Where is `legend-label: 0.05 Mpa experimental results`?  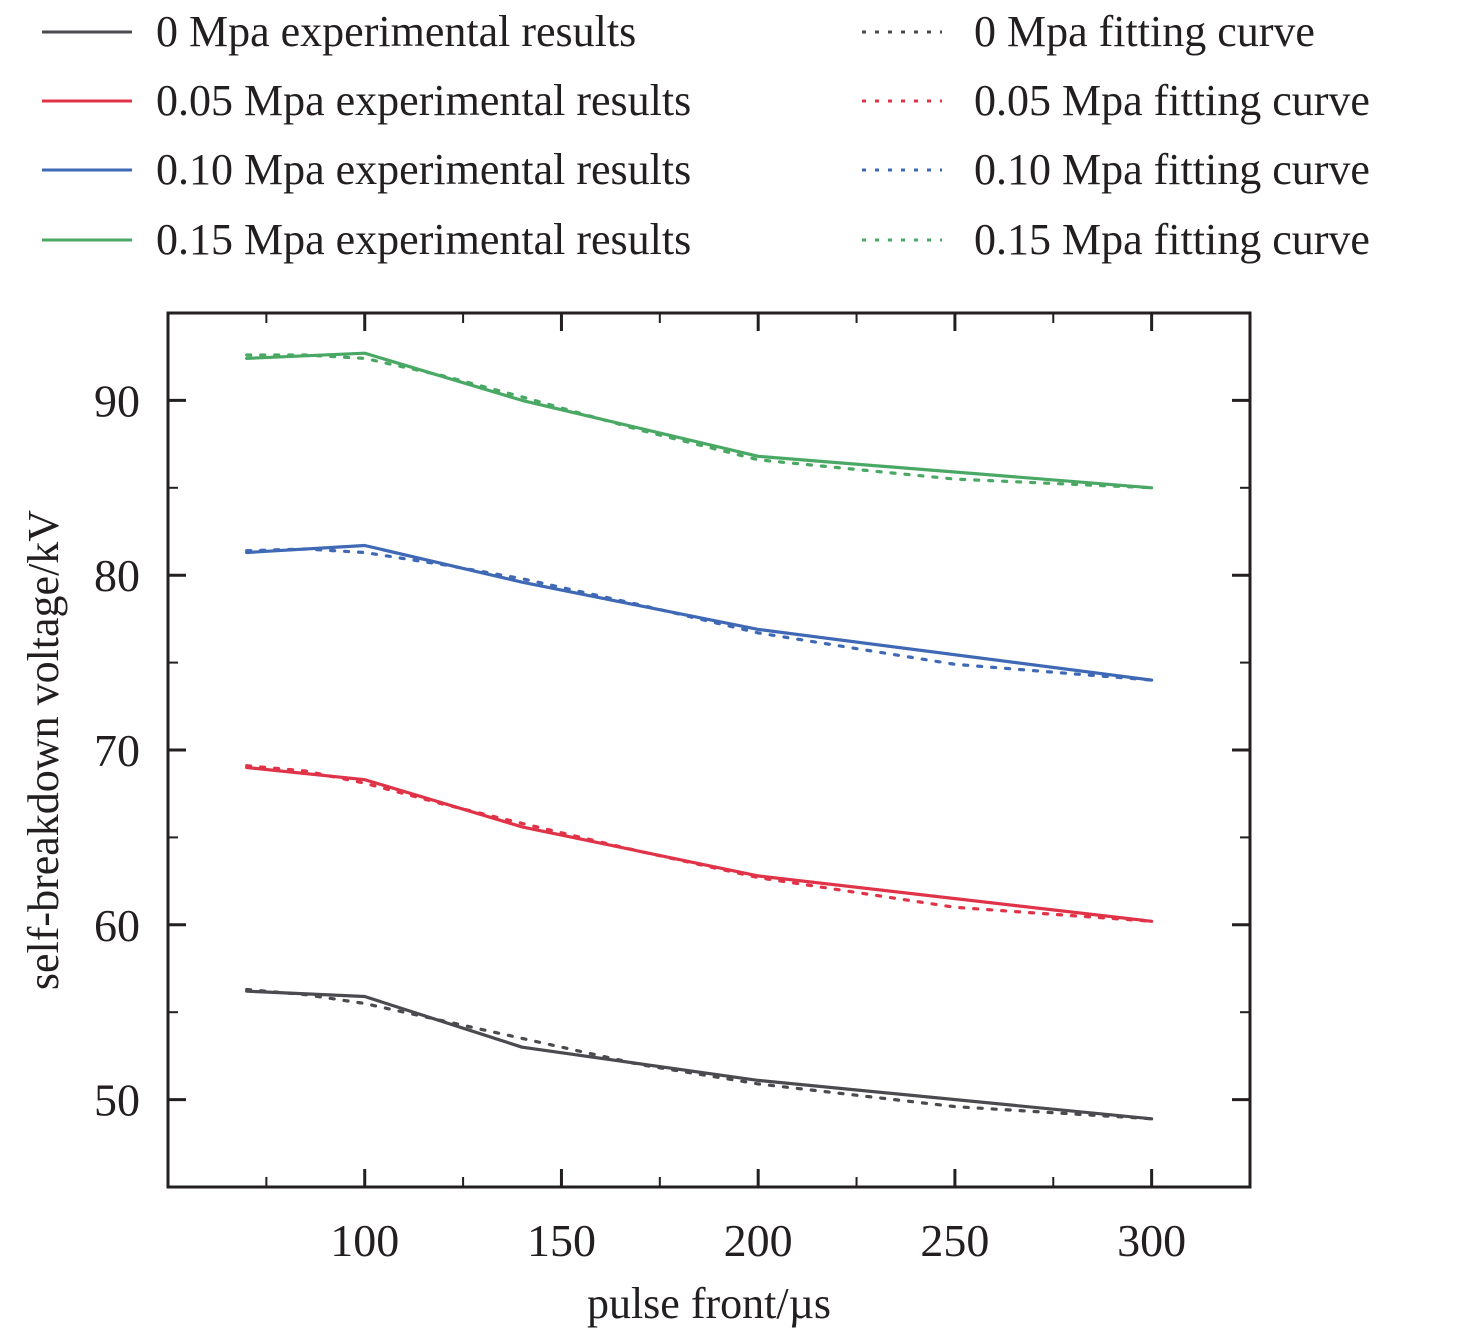
legend-label: 0.05 Mpa experimental results is located at coordinates (423, 100).